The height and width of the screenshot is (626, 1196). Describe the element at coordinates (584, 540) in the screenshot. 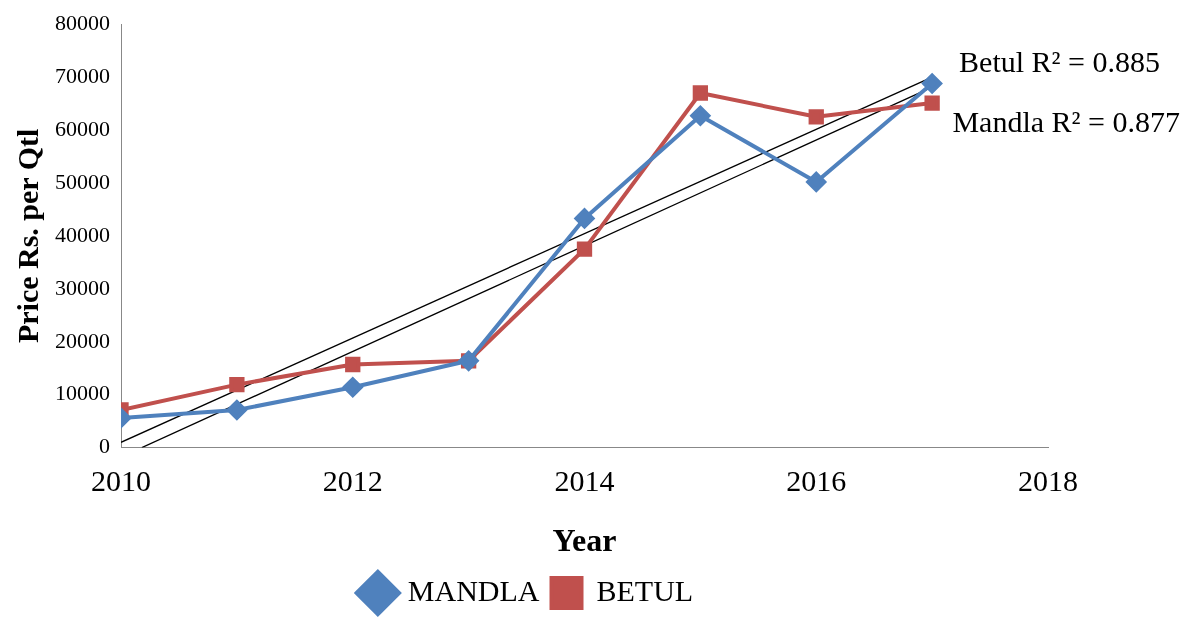

I see `x-axis-title: Year` at that location.